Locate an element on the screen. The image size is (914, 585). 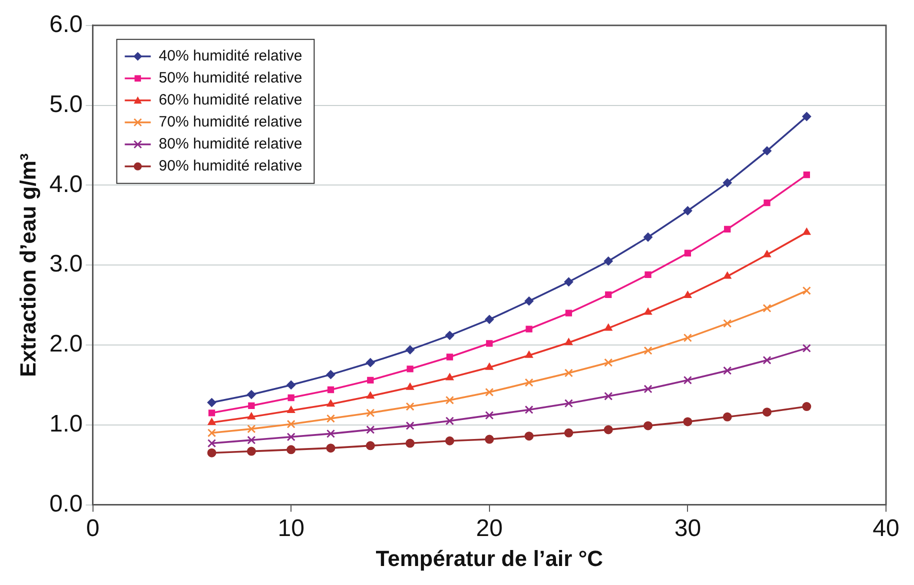
y-tick-label: 3.0 is located at coordinates (66, 264).